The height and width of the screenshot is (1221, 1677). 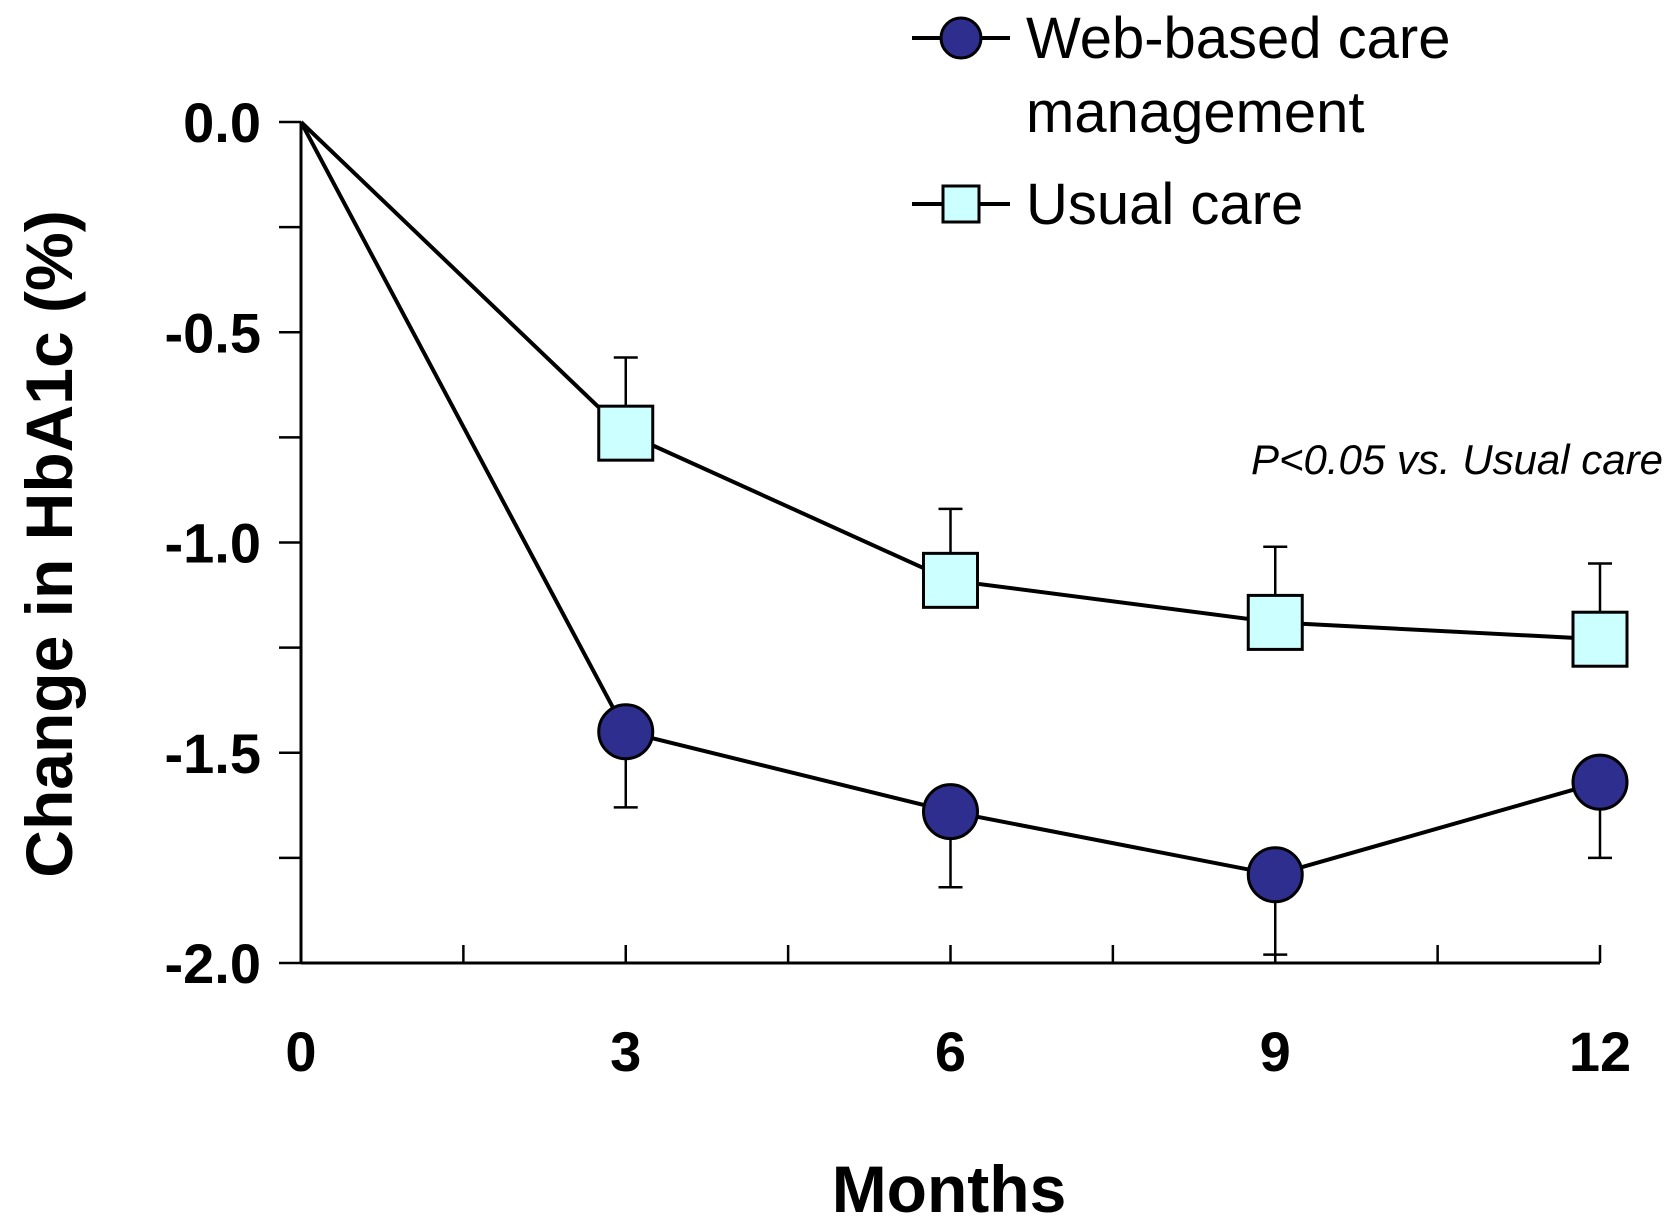 What do you see at coordinates (949, 1186) in the screenshot?
I see `x-axis-title: Months` at bounding box center [949, 1186].